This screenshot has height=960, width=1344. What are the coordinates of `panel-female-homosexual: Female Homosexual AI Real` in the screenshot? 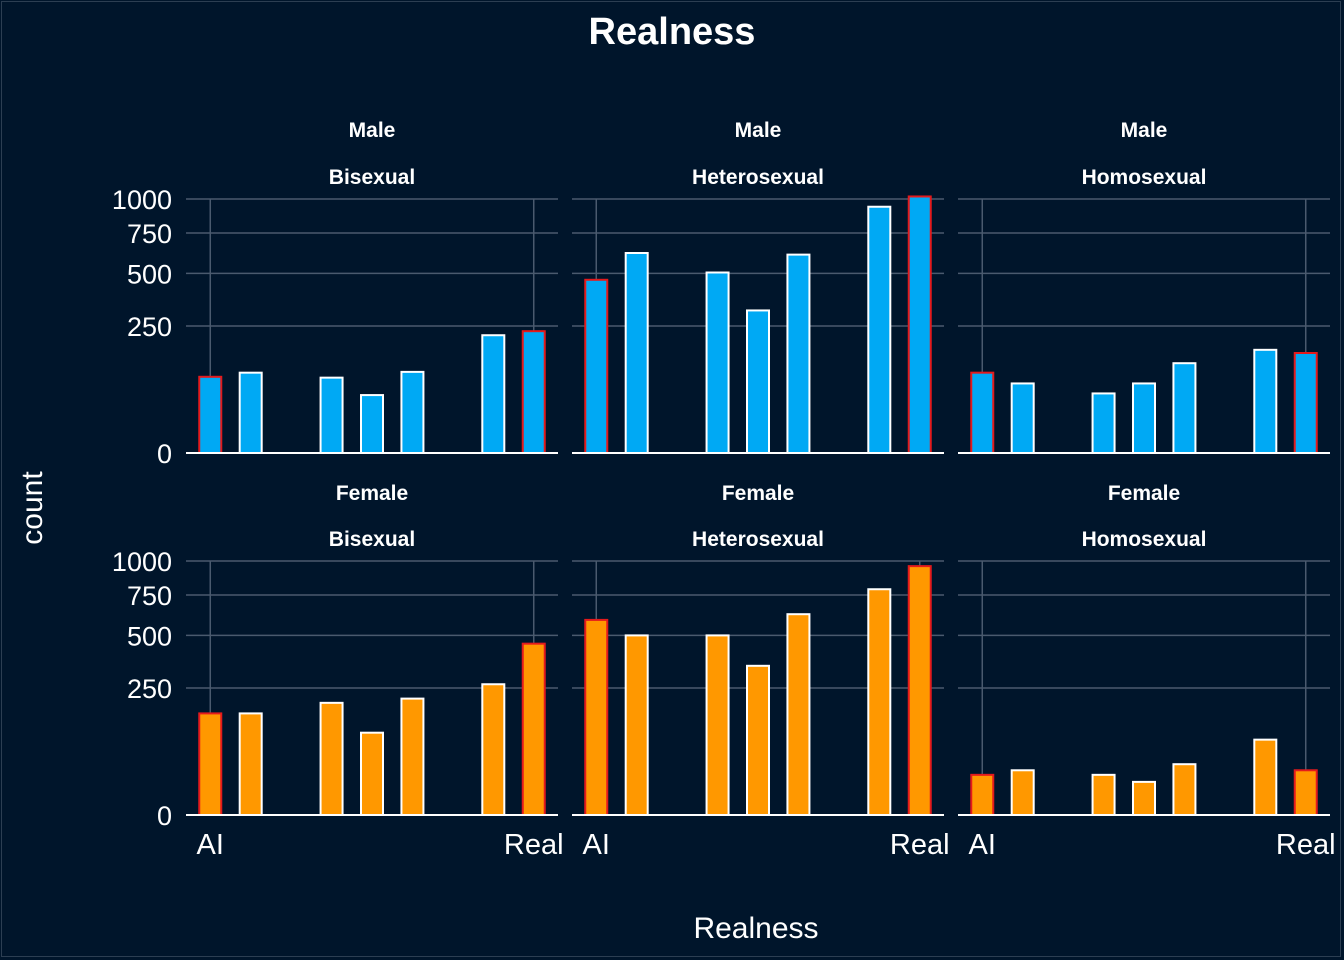 It's located at (1147, 671).